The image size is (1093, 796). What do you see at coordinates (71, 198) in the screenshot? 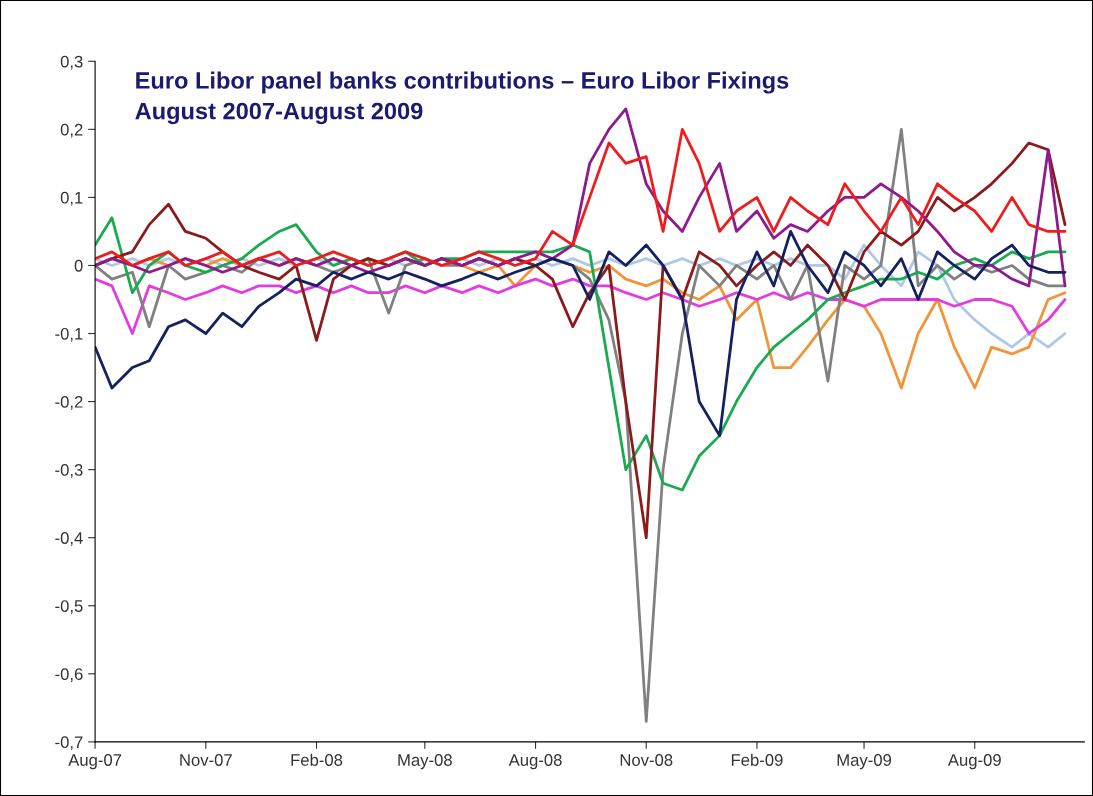
I see `y-tick-label: 0,1` at bounding box center [71, 198].